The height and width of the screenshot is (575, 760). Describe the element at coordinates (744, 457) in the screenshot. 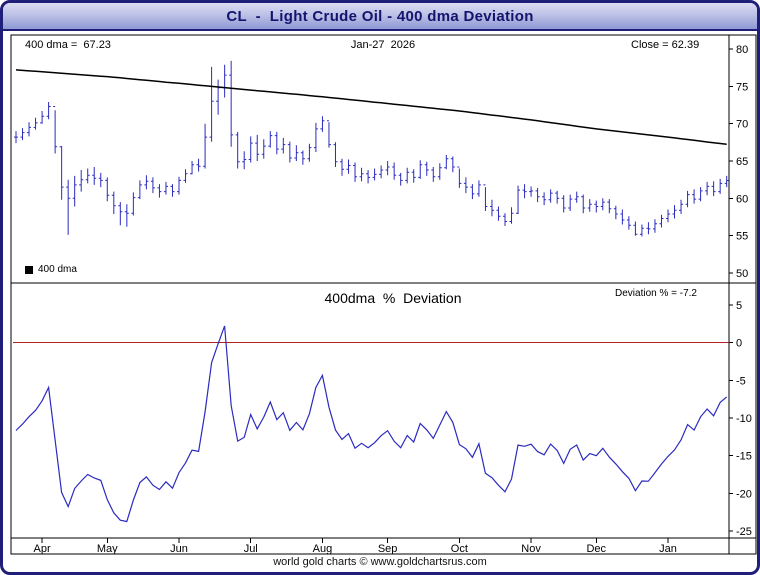

I see `deviation-ytick-label: -15` at that location.